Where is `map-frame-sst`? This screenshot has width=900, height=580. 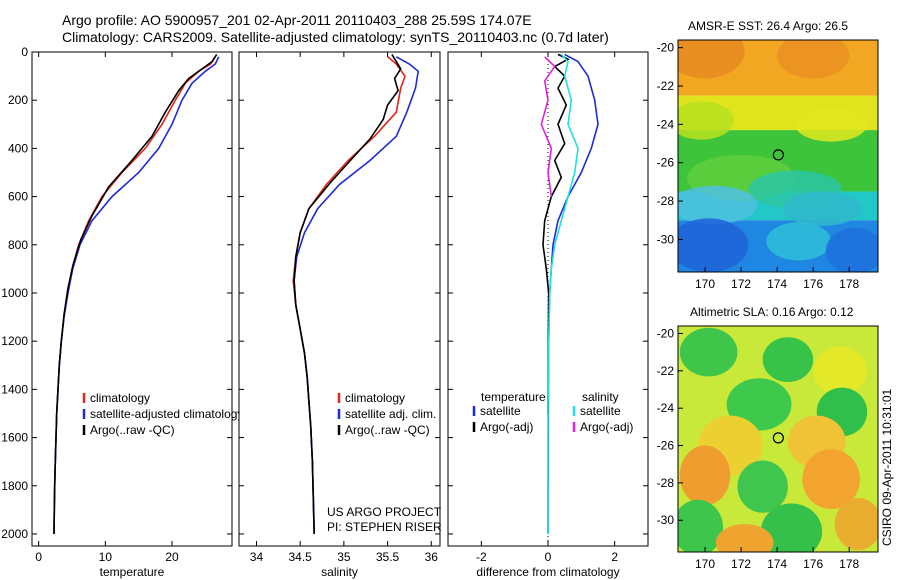
map-frame-sst is located at coordinates (778, 156).